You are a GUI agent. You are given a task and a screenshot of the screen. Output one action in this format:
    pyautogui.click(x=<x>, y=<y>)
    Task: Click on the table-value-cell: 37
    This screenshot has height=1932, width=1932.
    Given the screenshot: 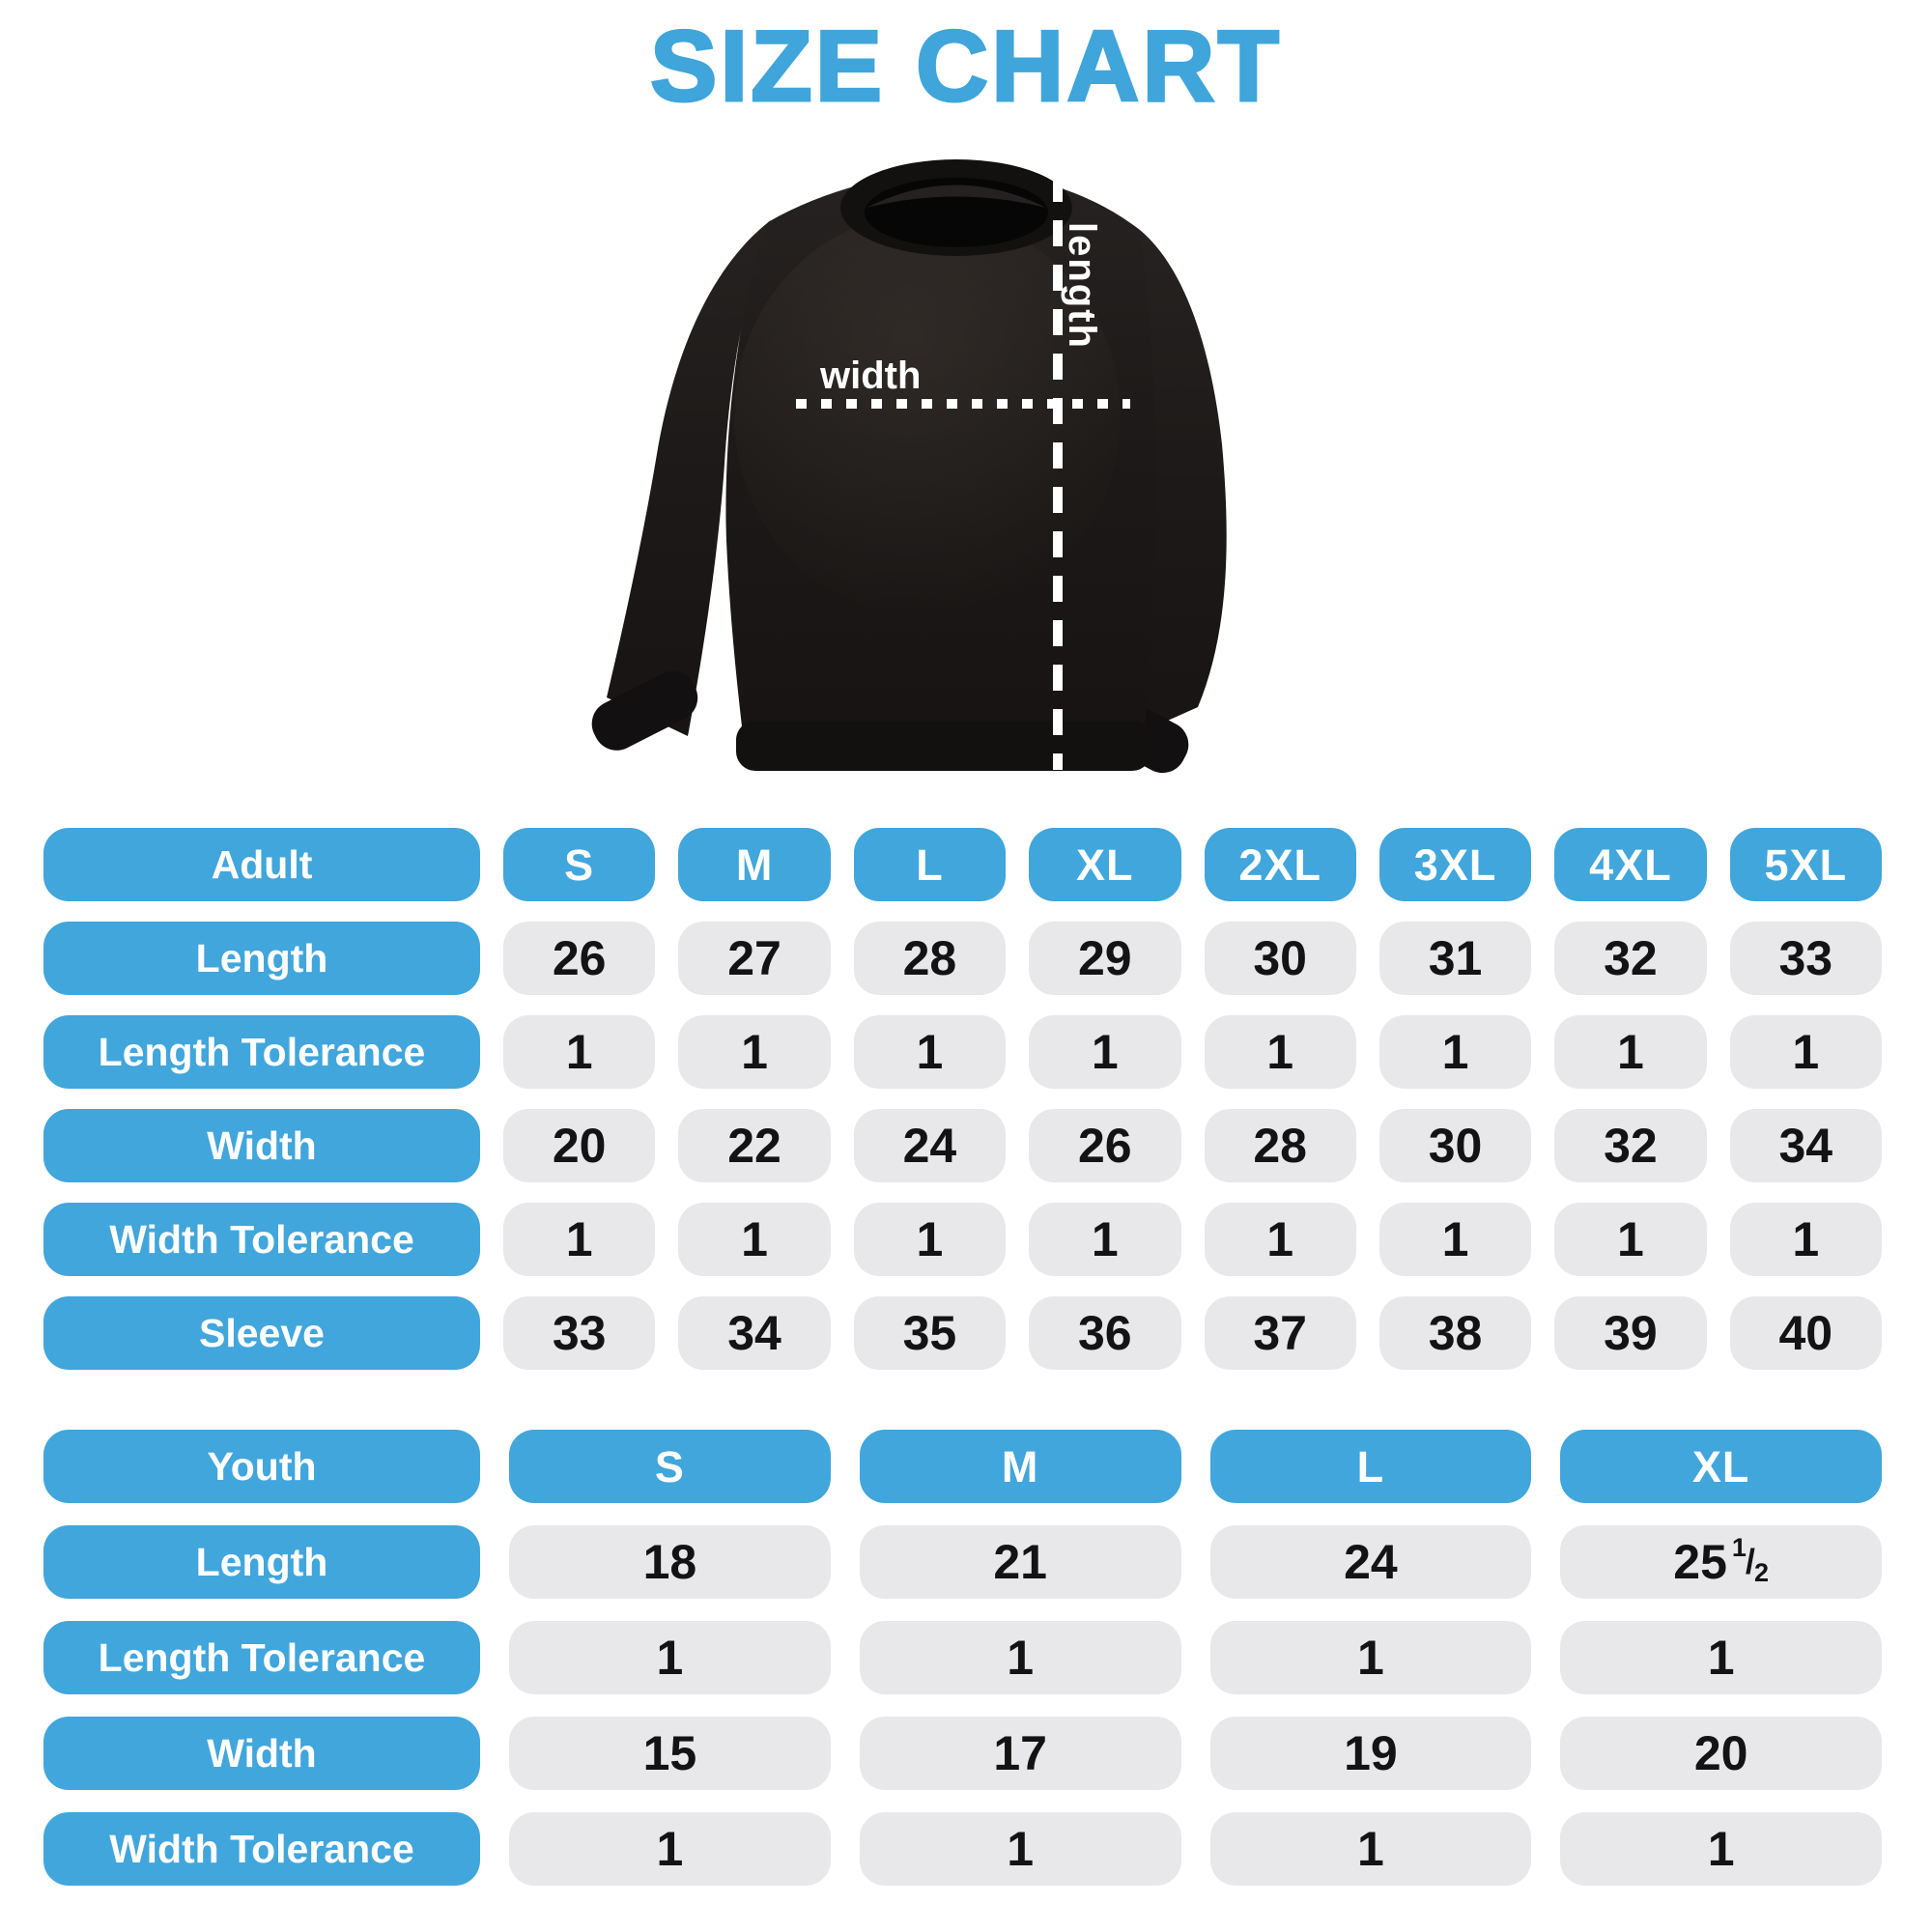 What is the action you would take?
    pyautogui.click(x=1280, y=1333)
    